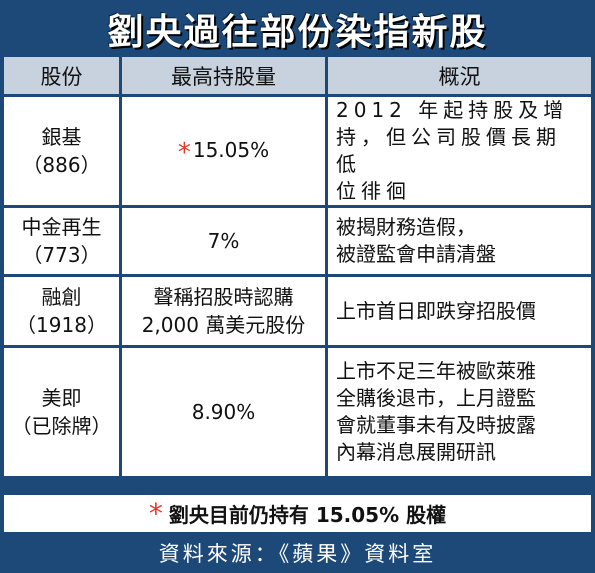 This screenshot has width=595, height=573. I want to click on holding-cell: 7%, so click(225, 242).